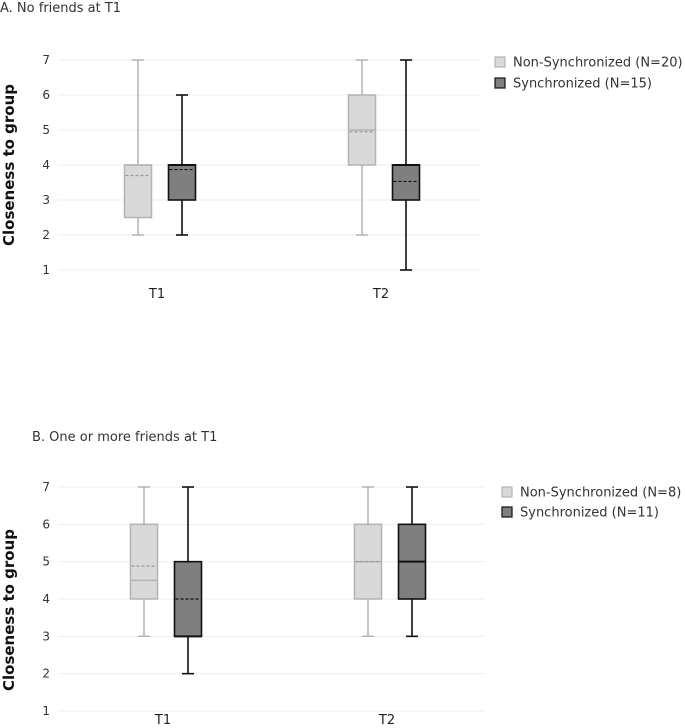 The height and width of the screenshot is (728, 685). What do you see at coordinates (46, 165) in the screenshot?
I see `panel-a-y-tick-4: 4` at bounding box center [46, 165].